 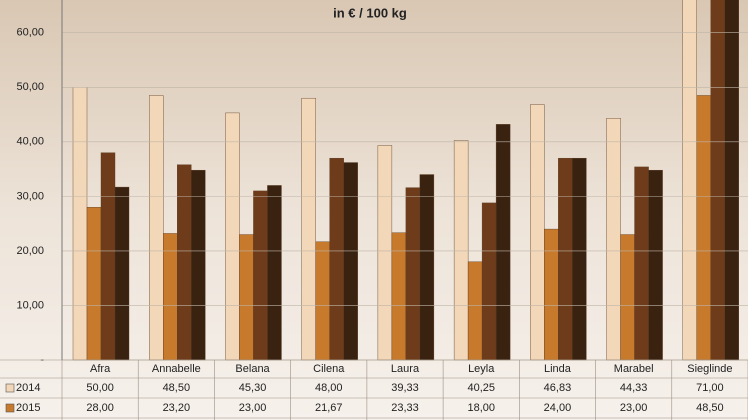 What do you see at coordinates (30, 87) in the screenshot?
I see `y-tick-label: 50,00` at bounding box center [30, 87].